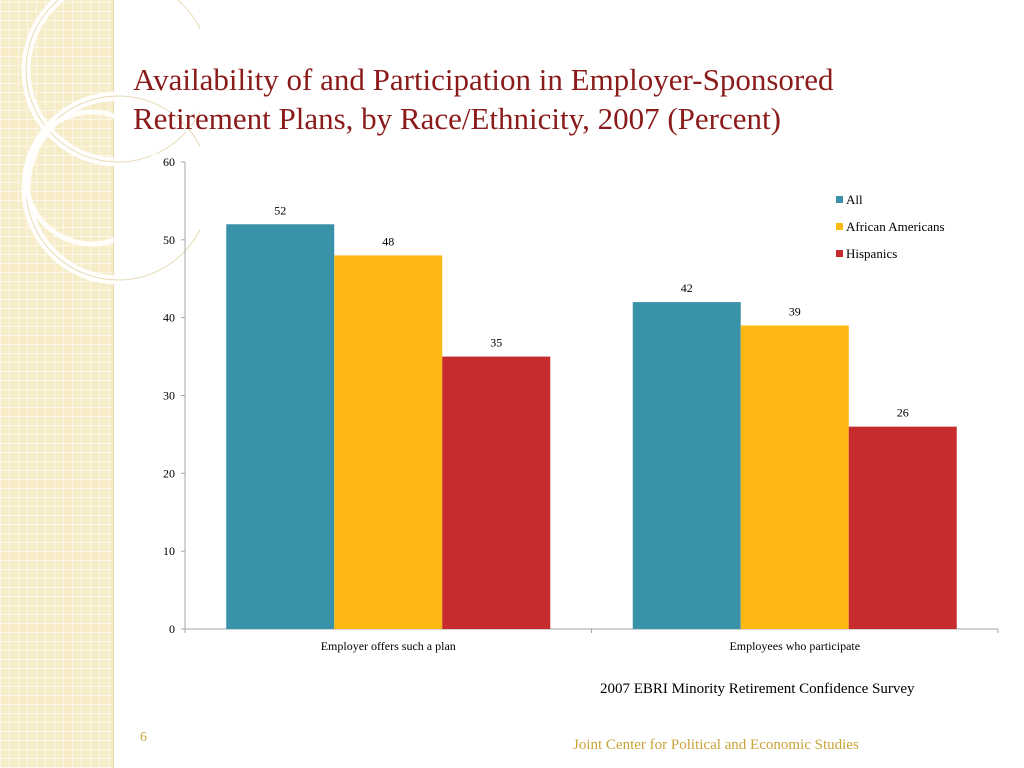 This screenshot has height=768, width=1024. I want to click on data-label: 39, so click(795, 311).